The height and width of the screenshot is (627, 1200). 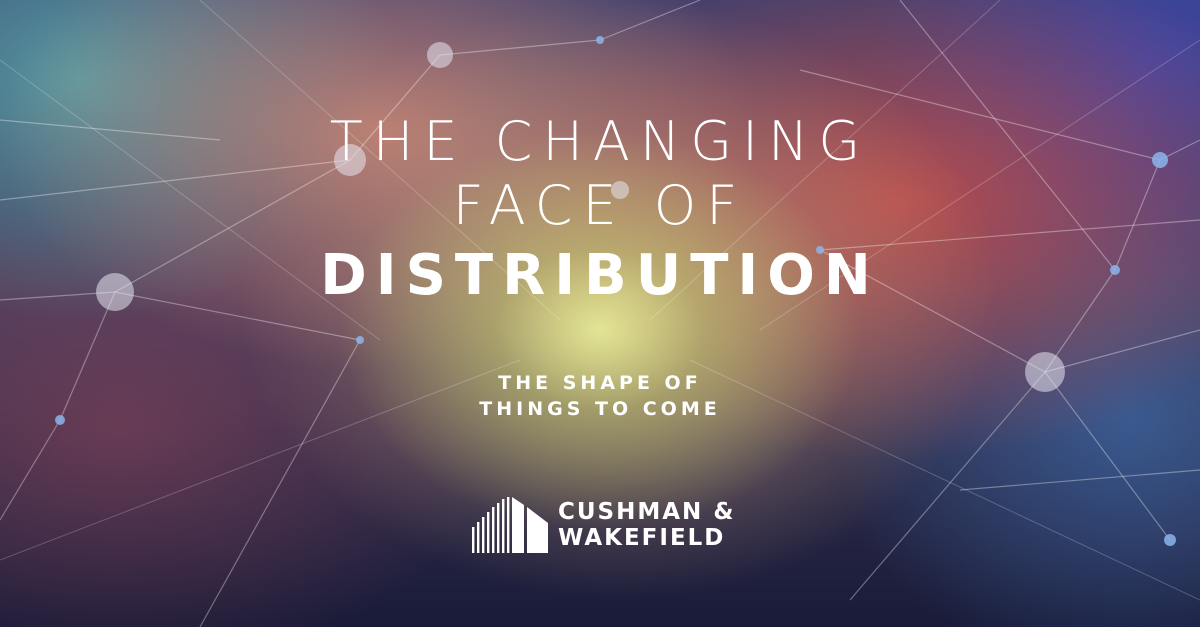 I want to click on headline-line-2: FACE OF, so click(x=600, y=205).